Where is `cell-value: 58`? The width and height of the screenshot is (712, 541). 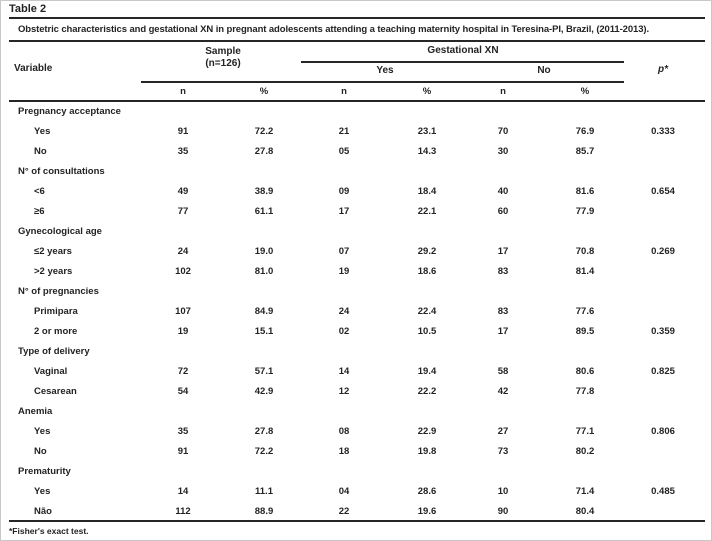
cell-value: 58 is located at coordinates (503, 371).